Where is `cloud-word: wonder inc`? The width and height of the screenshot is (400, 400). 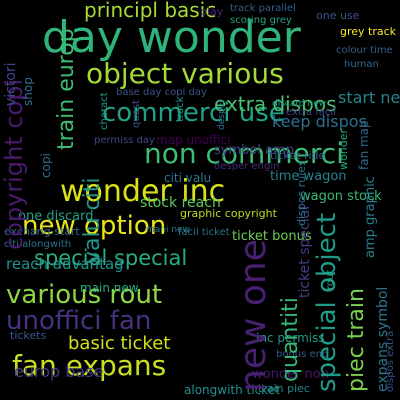
cloud-word: wonder inc is located at coordinates (143, 191).